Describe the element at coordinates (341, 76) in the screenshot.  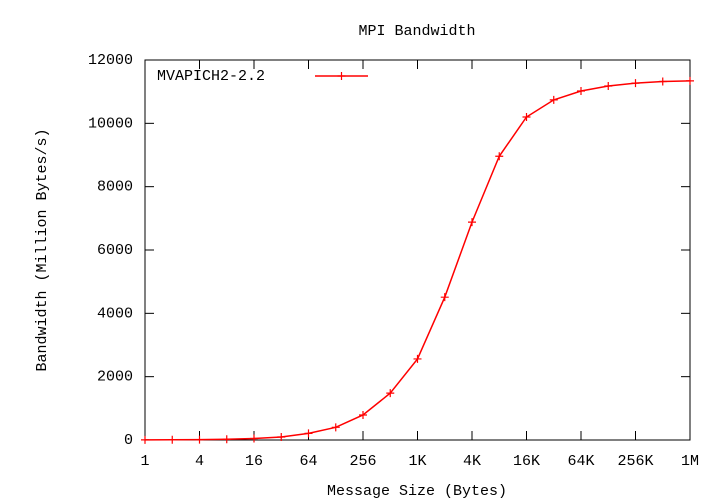
I see `legend-marker` at that location.